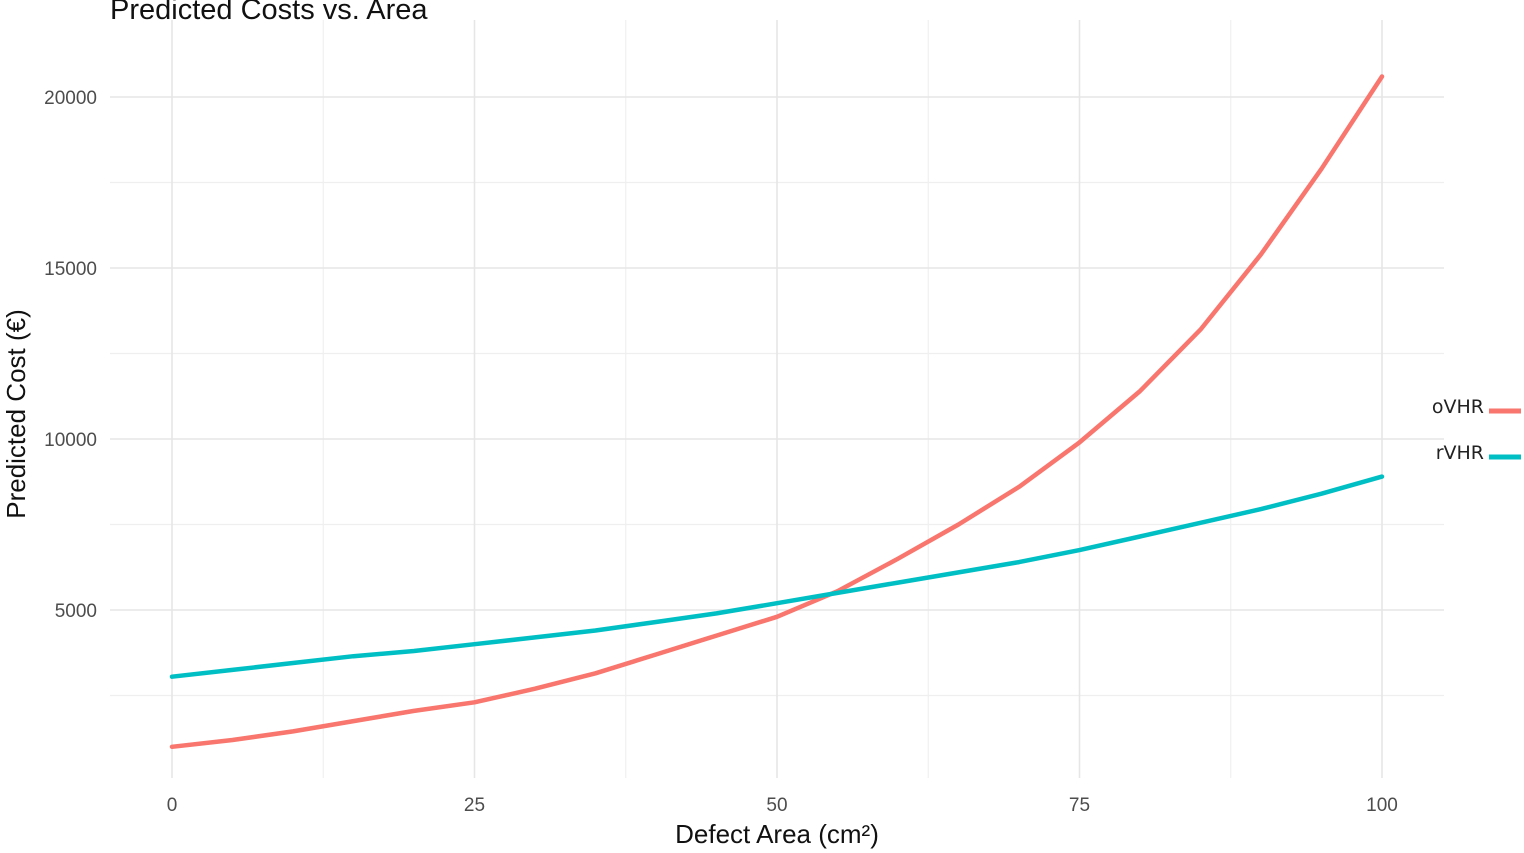 This screenshot has width=1524, height=853. I want to click on y-tick-label: 5000, so click(76, 611).